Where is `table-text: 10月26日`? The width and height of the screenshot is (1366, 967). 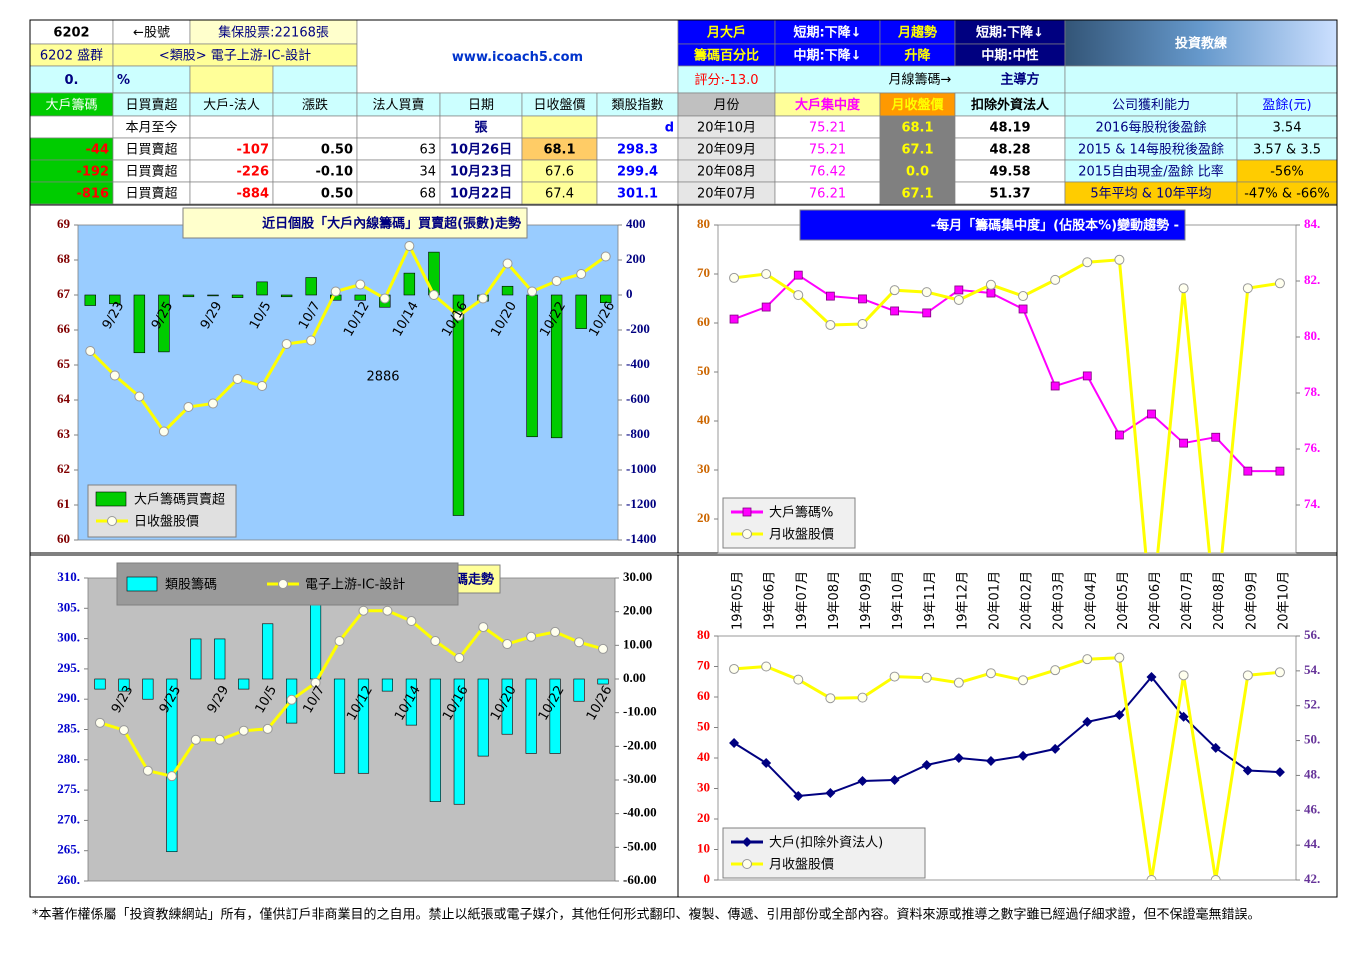 table-text: 10月26日 is located at coordinates (481, 150).